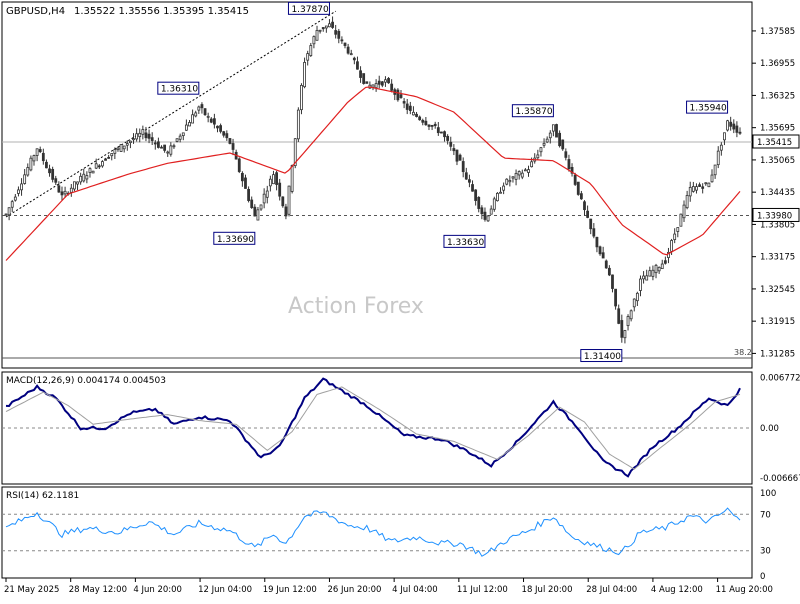 This screenshot has width=800, height=604. Describe the element at coordinates (235, 240) in the screenshot. I see `price-annotation-label: 1.33690` at that location.